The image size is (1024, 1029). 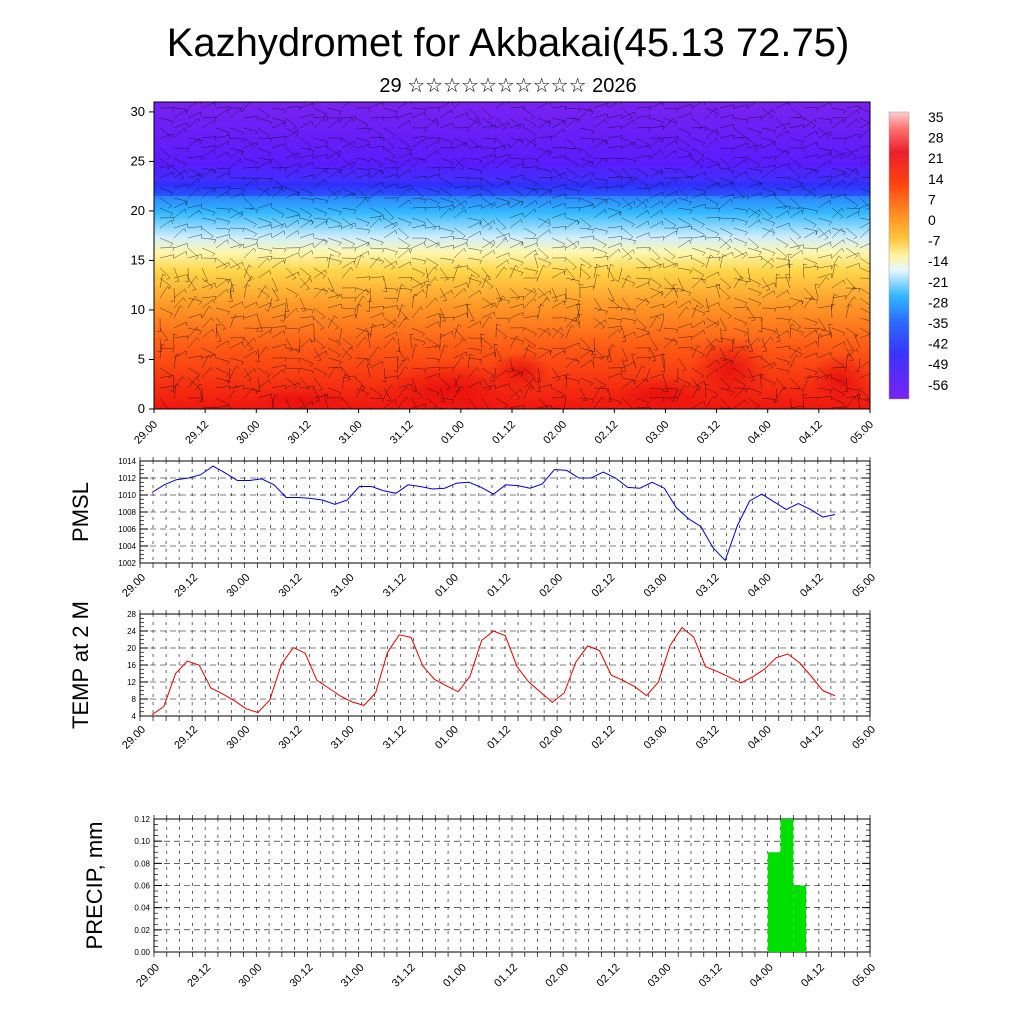 What do you see at coordinates (131, 648) in the screenshot?
I see `y-tick-label: 20` at bounding box center [131, 648].